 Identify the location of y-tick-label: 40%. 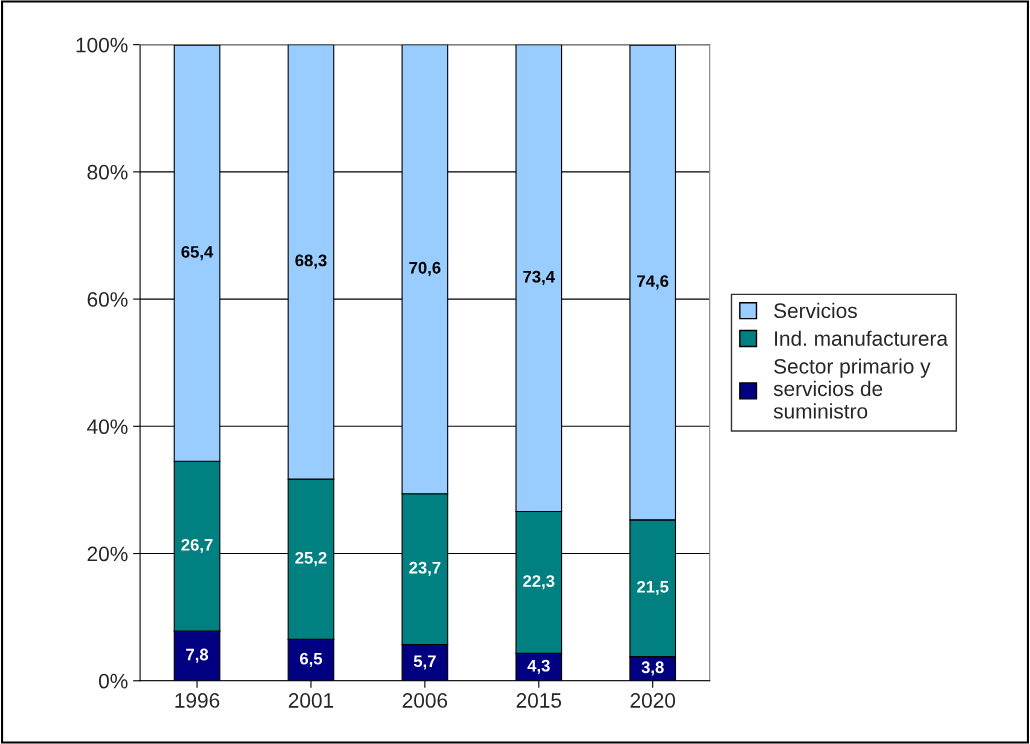
(107, 427).